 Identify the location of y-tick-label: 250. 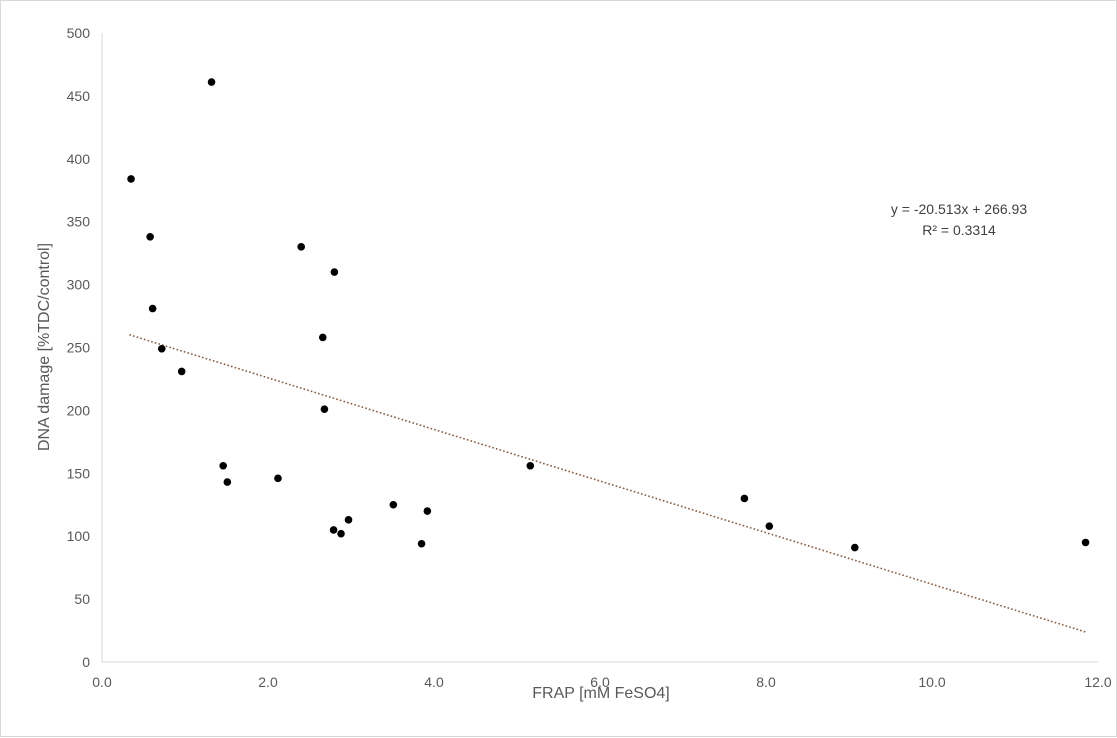
(79, 348).